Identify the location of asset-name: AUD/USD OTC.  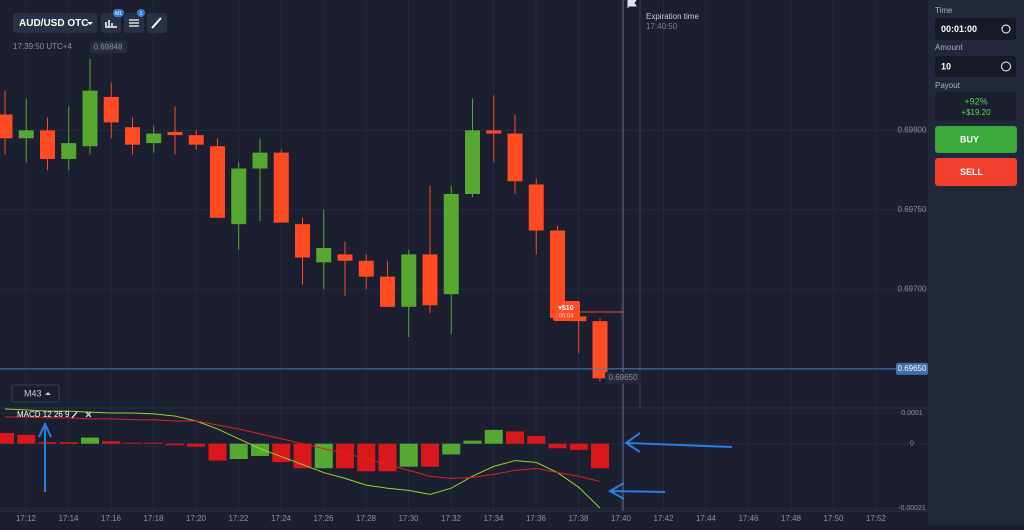
(53, 23).